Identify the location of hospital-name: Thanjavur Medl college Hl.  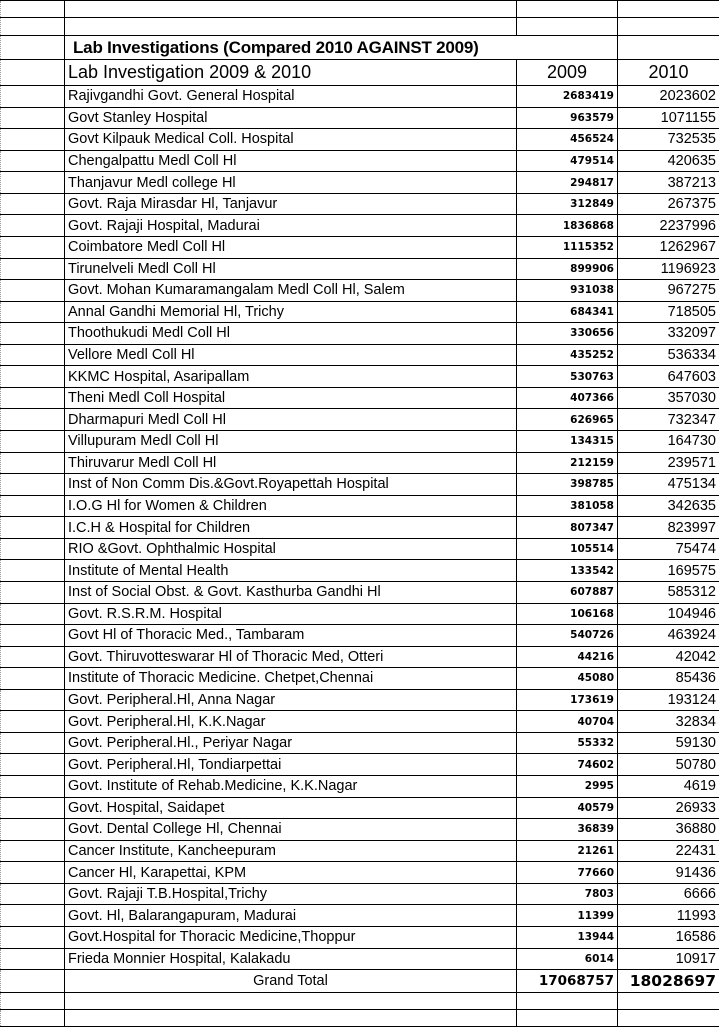
(291, 183).